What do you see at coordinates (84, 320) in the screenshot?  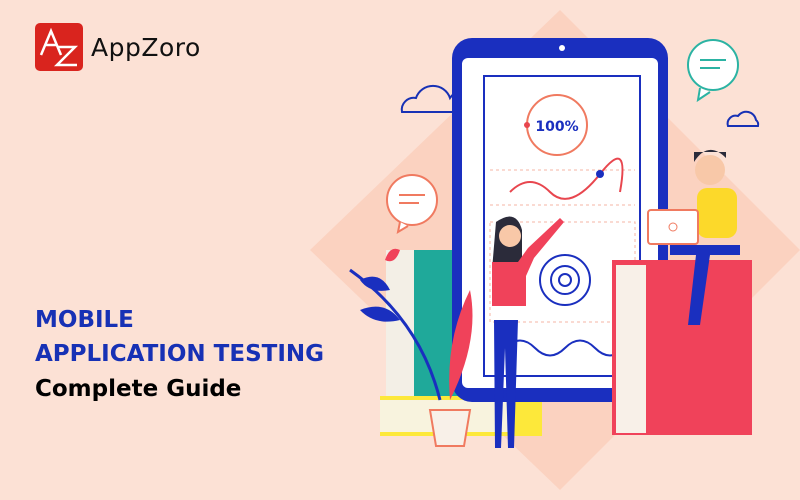 I see `headline-line-1: MOBILE` at bounding box center [84, 320].